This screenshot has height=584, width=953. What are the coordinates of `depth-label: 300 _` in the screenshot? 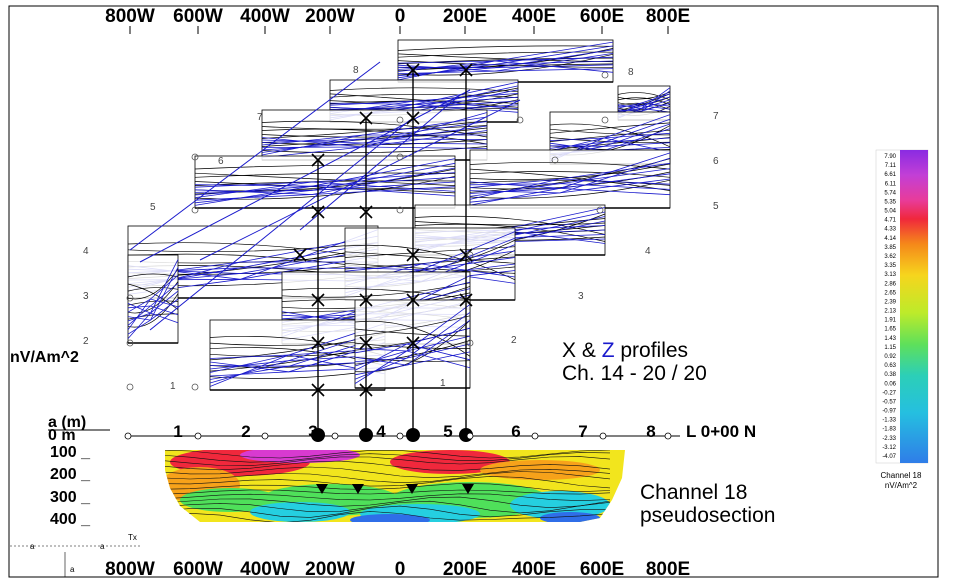 It's located at (70, 497).